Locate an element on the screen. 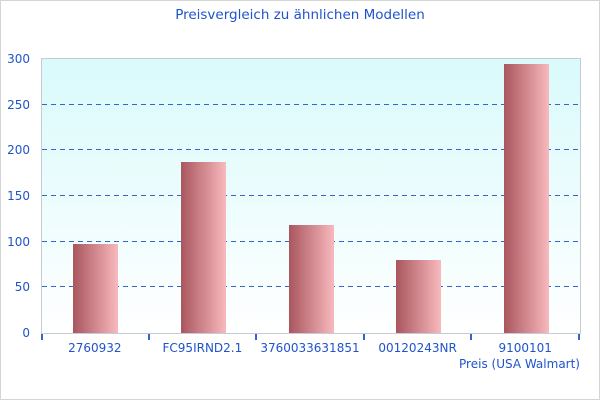  y-tick-label-0: 0 is located at coordinates (26, 333).